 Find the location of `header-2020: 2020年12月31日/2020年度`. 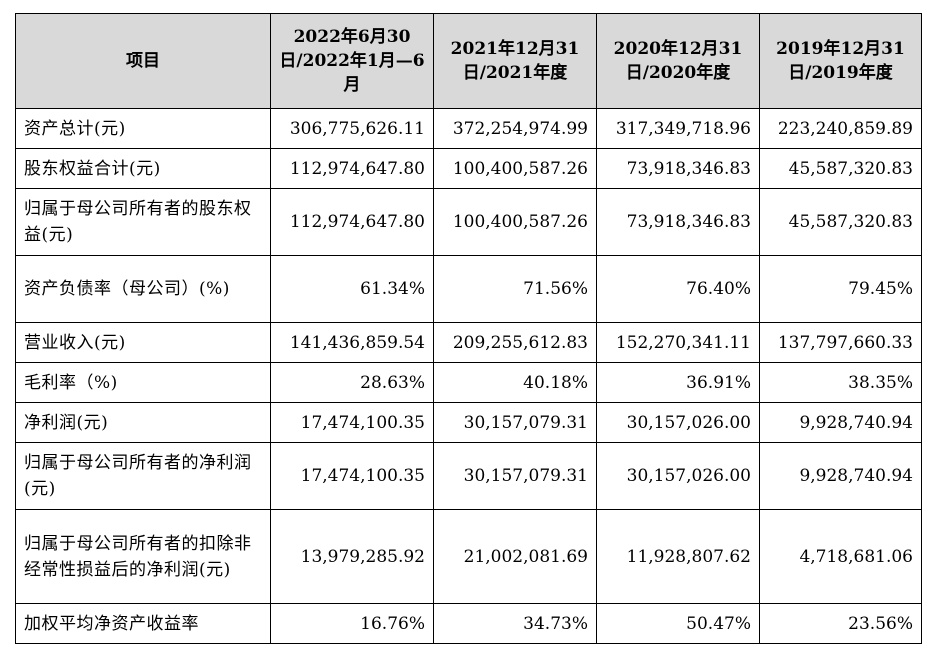

header-2020: 2020年12月31日/2020年度 is located at coordinates (678, 61).